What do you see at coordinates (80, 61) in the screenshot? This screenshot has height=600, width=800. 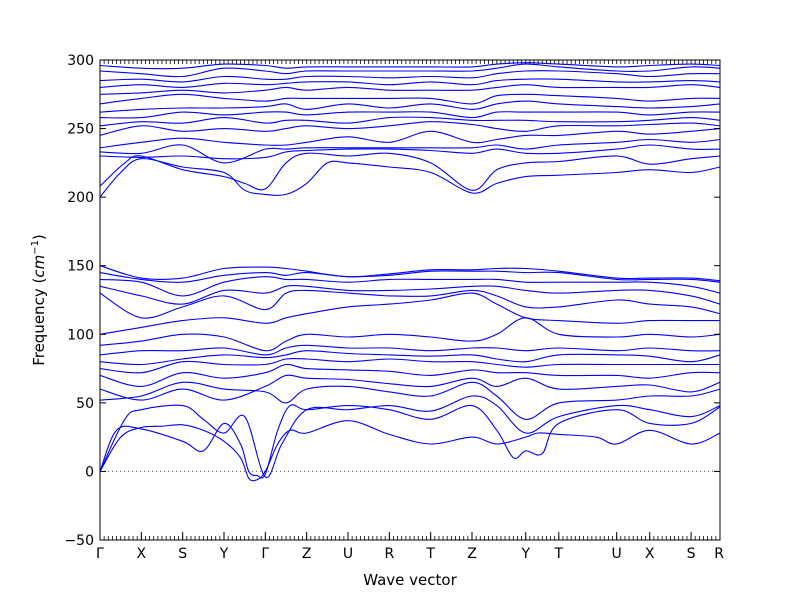 I see `y-tick-label: 300` at bounding box center [80, 61].